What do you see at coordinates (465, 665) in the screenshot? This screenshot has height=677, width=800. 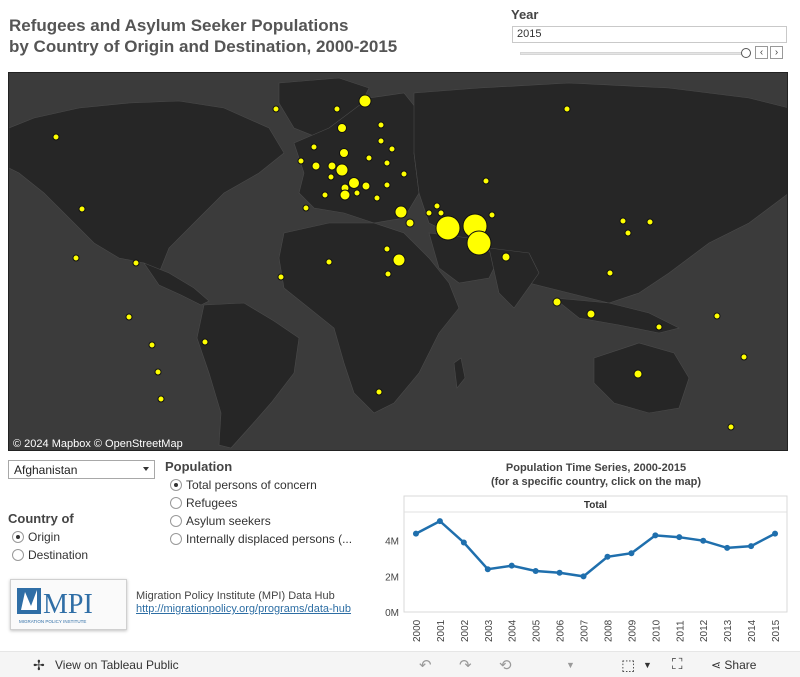 I see `redo-icon: ↷` at bounding box center [465, 665].